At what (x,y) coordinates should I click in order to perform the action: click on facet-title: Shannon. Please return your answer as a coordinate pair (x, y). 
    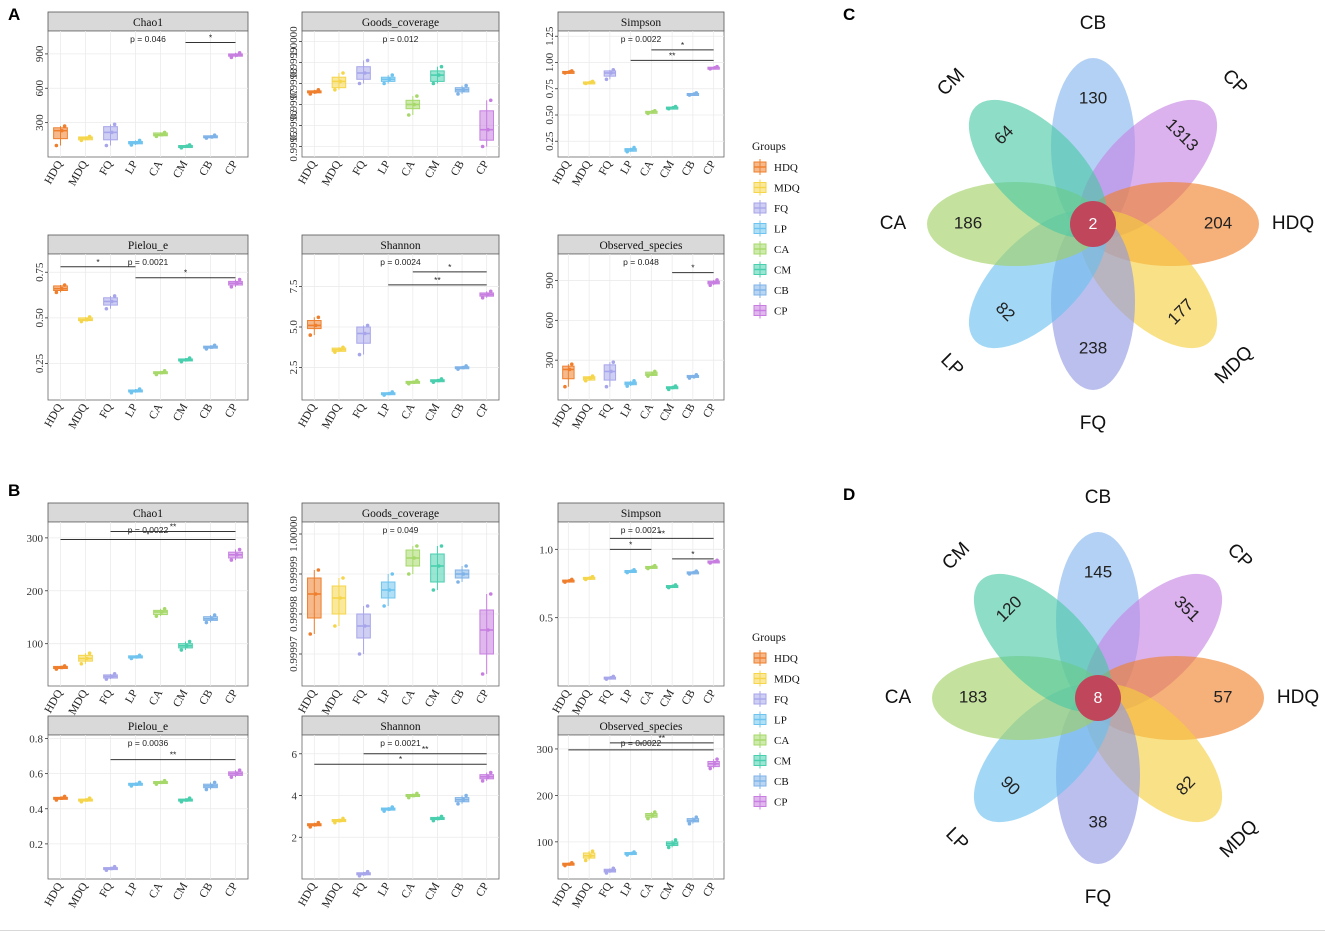
    Looking at the image, I should click on (400, 727).